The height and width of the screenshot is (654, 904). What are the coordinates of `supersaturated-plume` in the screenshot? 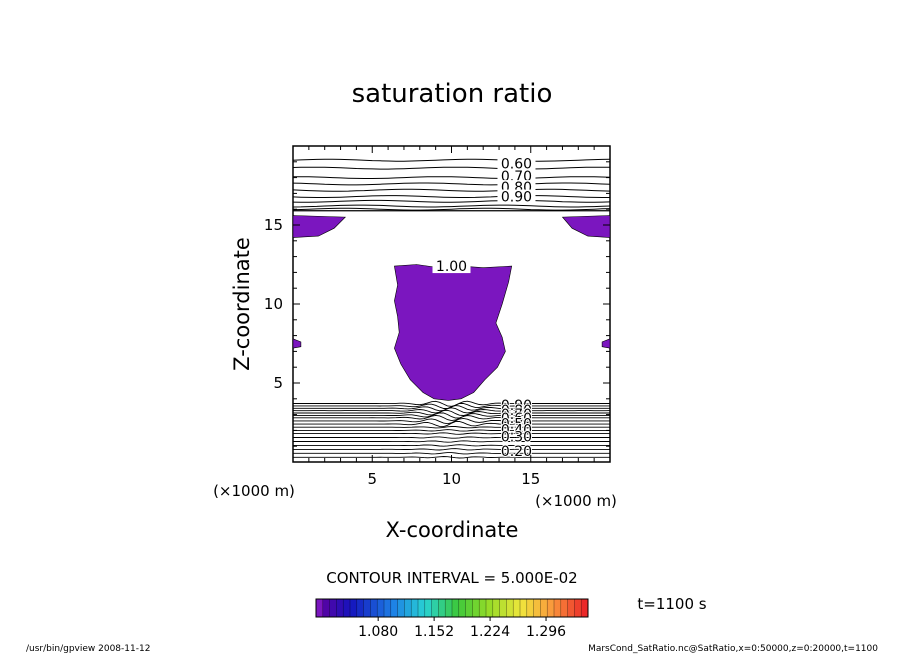 It's located at (453, 332).